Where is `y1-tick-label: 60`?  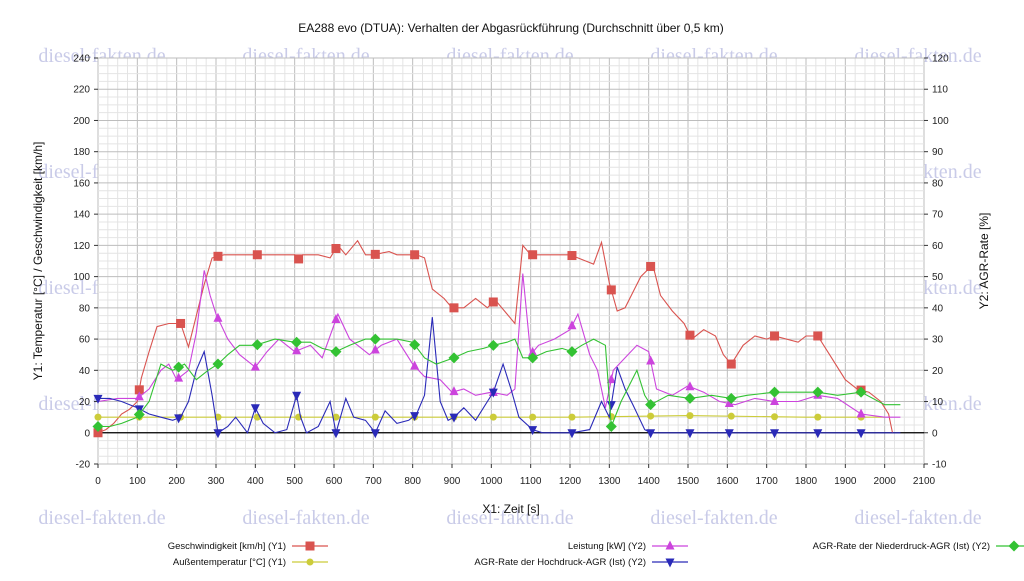
y1-tick-label: 60 is located at coordinates (85, 340).